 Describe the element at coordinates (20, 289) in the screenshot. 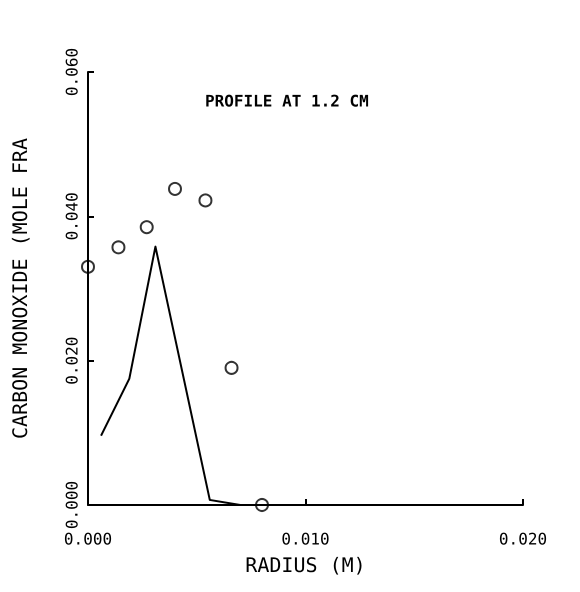

I see `y-axis-title: CARBON MONOXIDE (MOLE FRA` at that location.